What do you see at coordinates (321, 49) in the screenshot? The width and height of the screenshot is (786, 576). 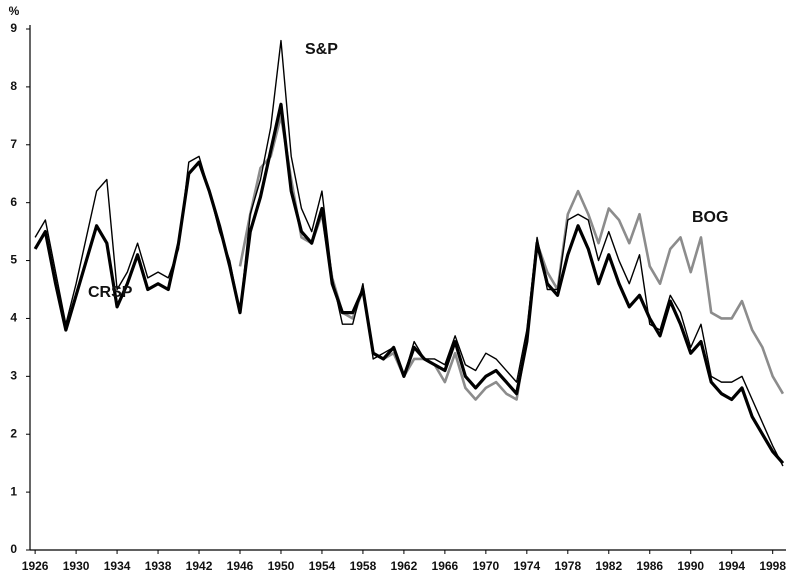 I see `series-label: S&P` at bounding box center [321, 49].